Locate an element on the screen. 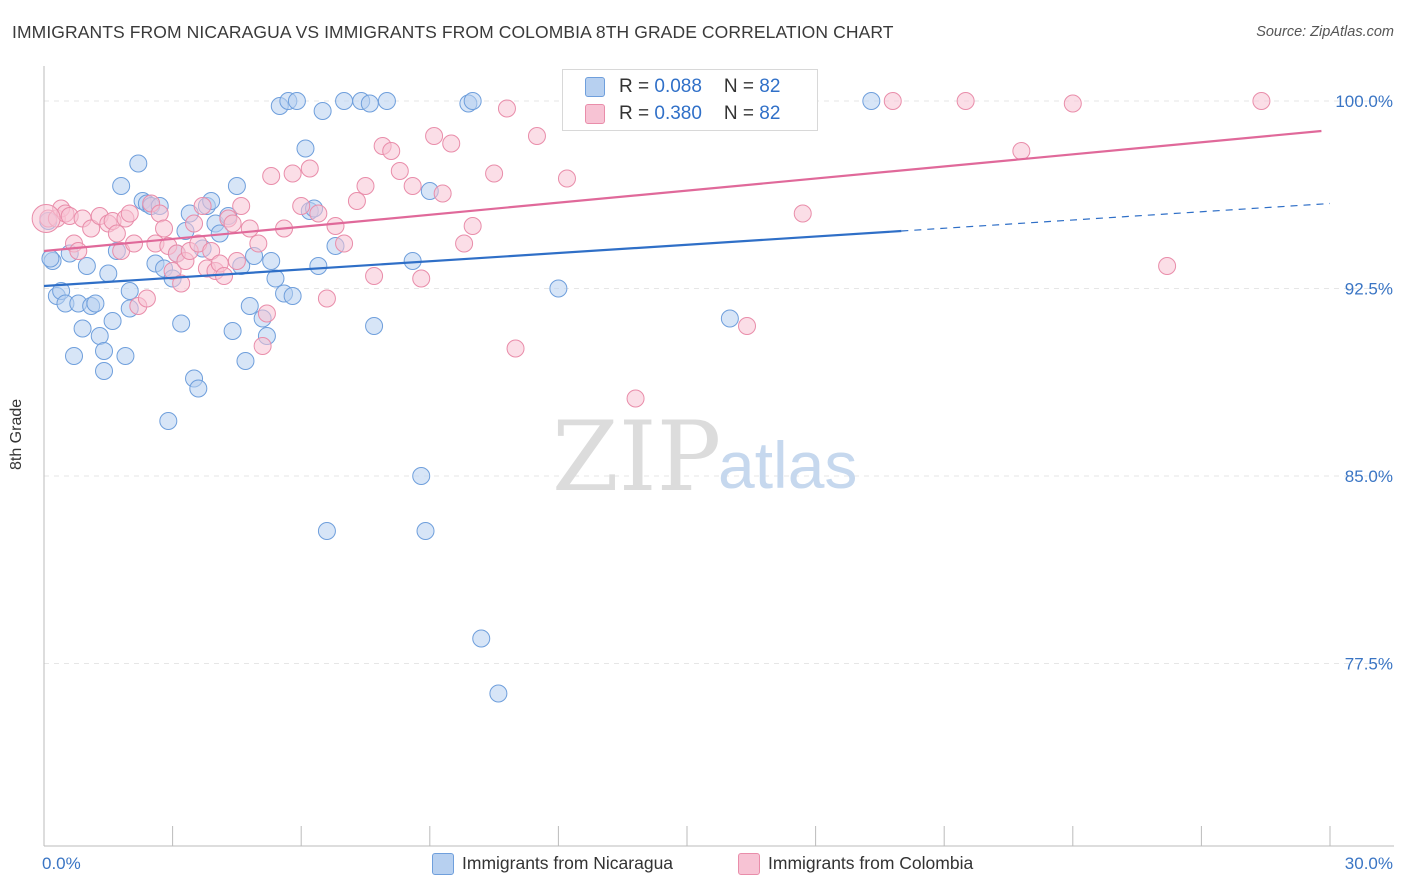 This screenshot has height=892, width=1406. watermark-atlas: atlas is located at coordinates (787, 465).